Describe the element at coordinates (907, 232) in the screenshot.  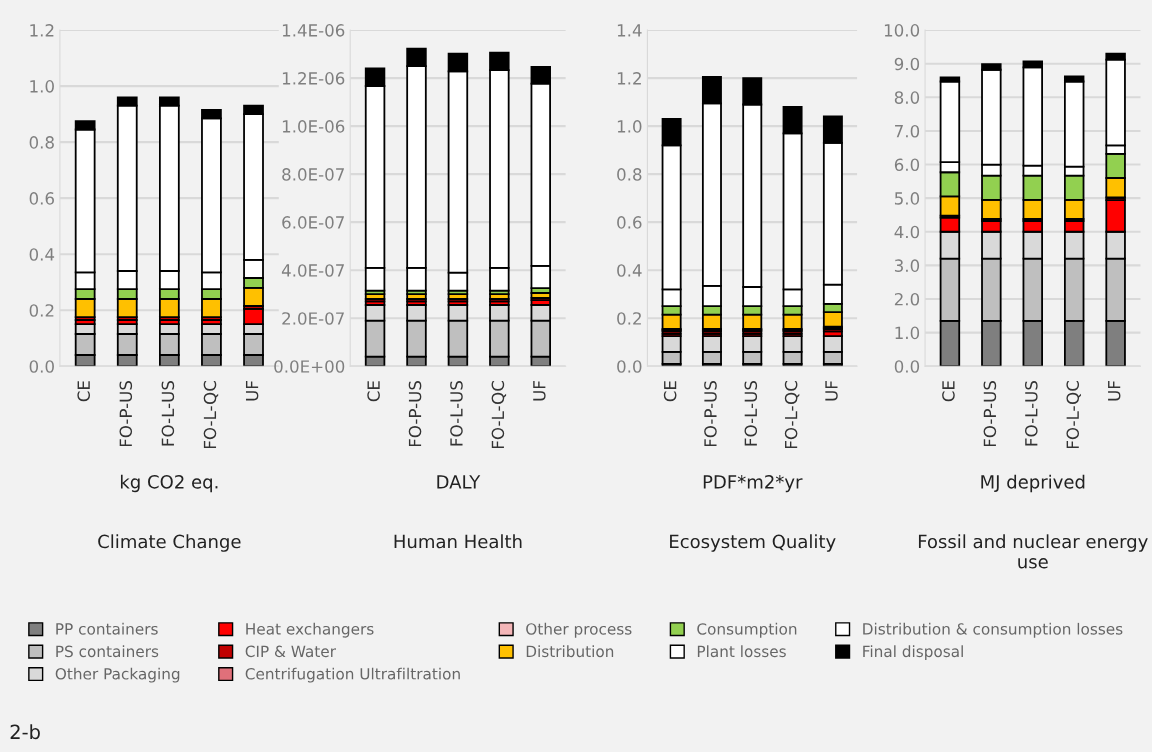
I see `y-tick-label: 4.0` at that location.